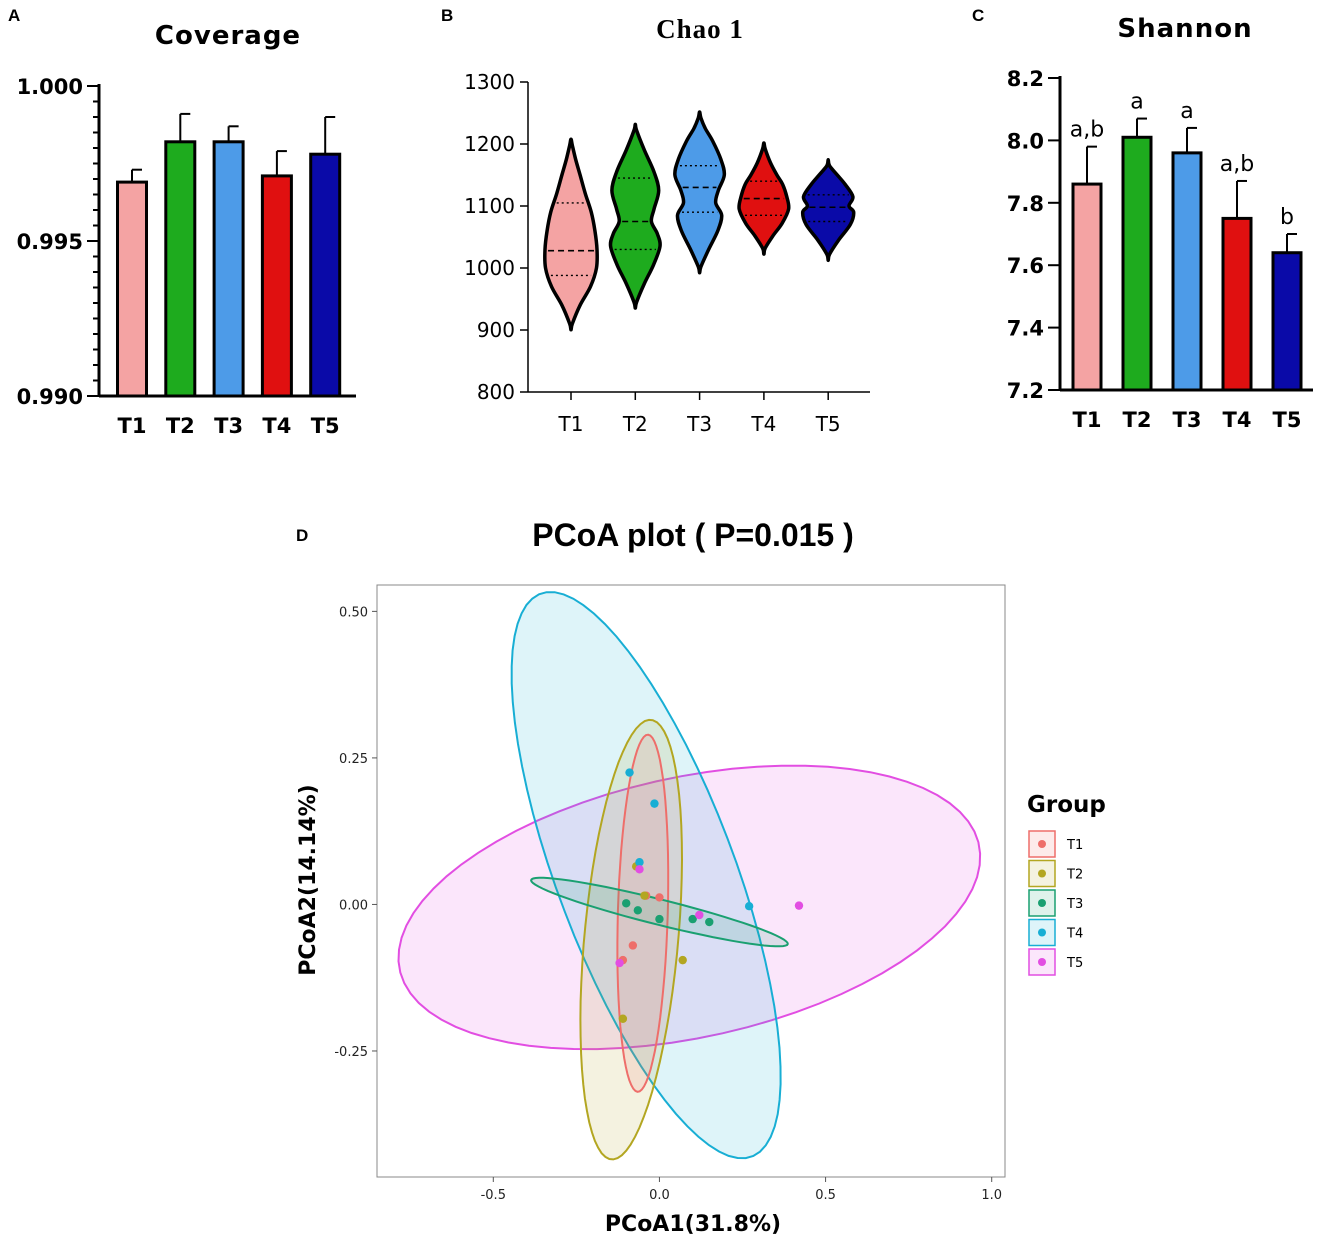  I want to click on y-tick-label: 1100, so click(489, 206).